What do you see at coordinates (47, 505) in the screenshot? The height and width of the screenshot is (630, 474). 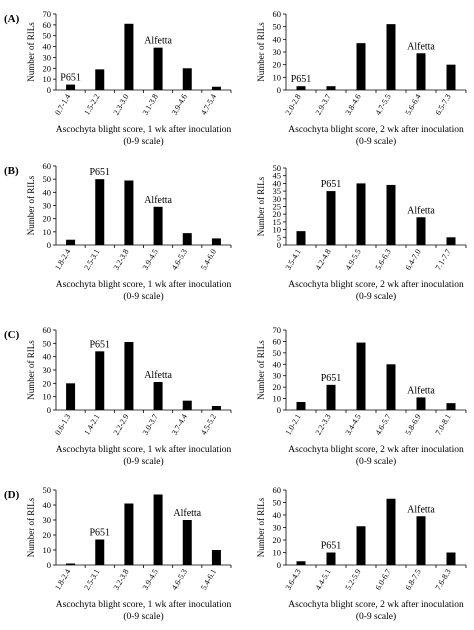 I see `chart-7-y-tick-label: 40` at bounding box center [47, 505].